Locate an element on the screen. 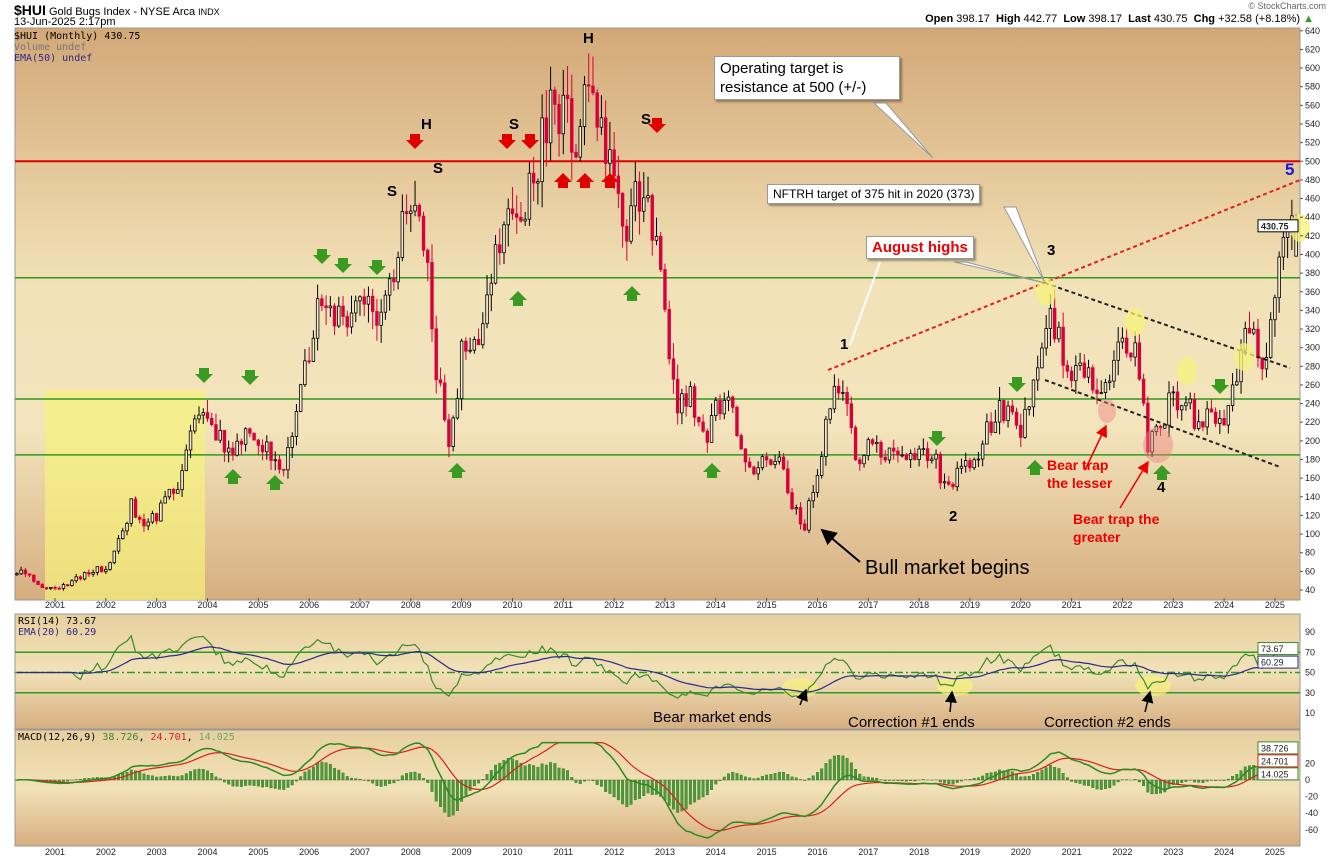 Image resolution: width=1340 pixels, height=861 pixels. macd-tick-label: -60 is located at coordinates (1311, 830).